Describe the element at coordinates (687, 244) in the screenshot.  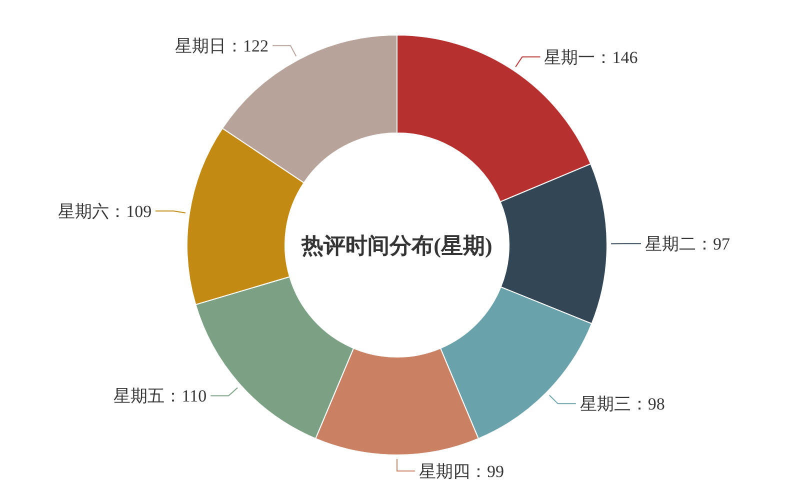
I see `slice-label: 星期二：97` at that location.